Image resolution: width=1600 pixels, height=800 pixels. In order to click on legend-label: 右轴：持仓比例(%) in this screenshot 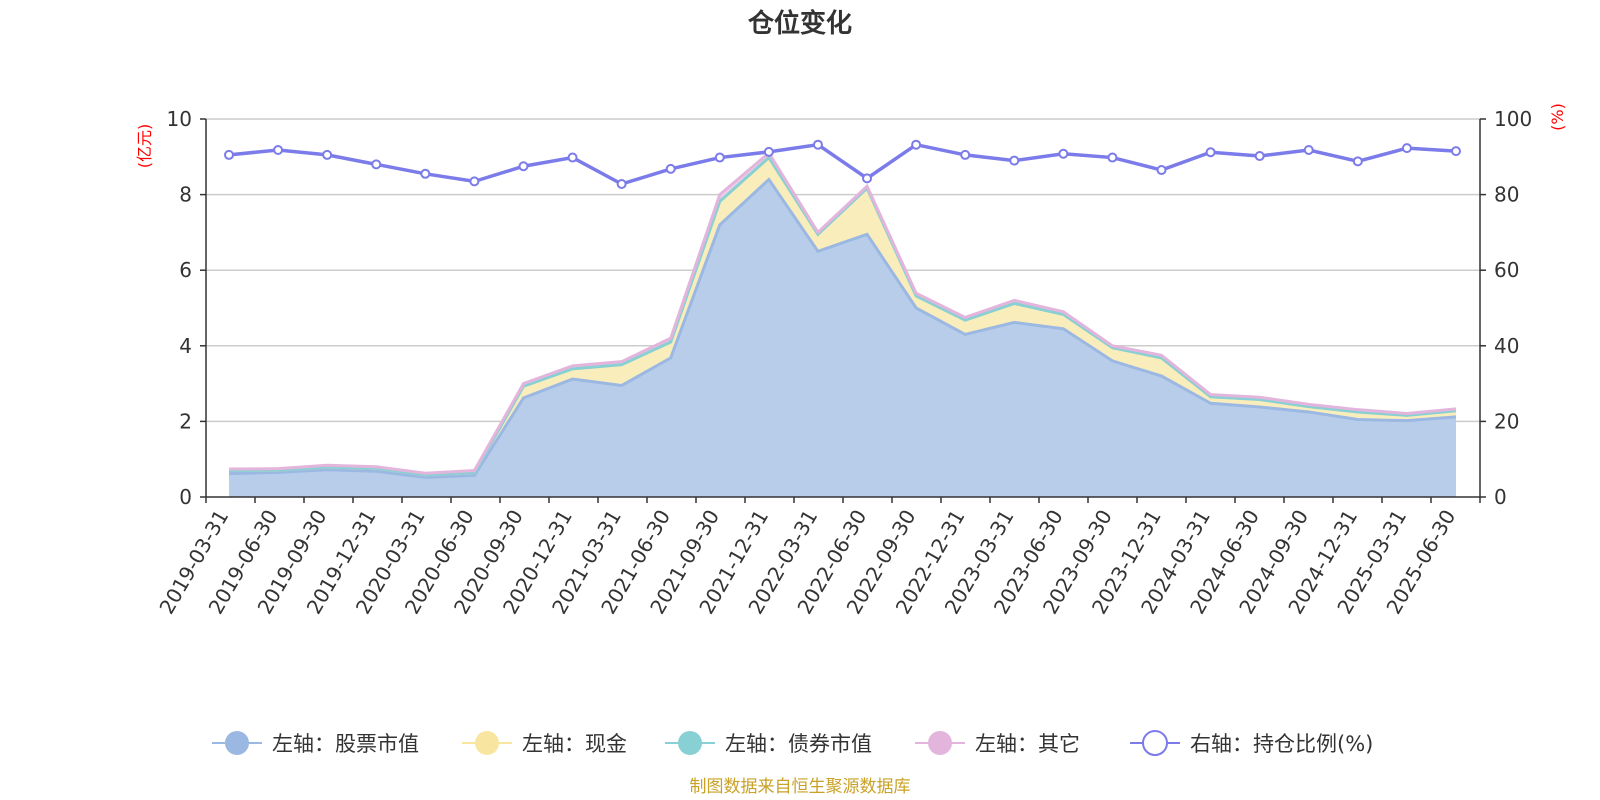, I will do `click(1281, 744)`.